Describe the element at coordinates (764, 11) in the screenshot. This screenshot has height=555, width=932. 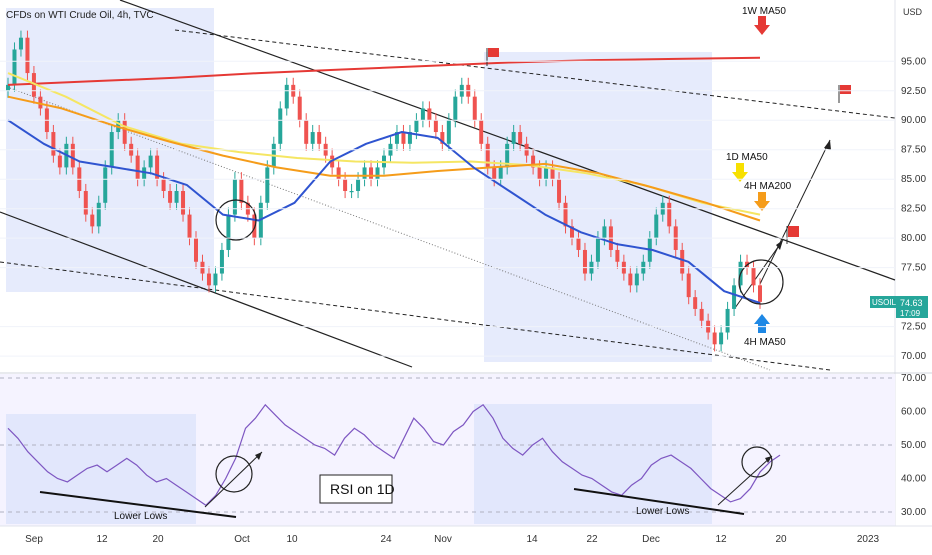
I see `label-1w-ma50: 1W MA50` at that location.